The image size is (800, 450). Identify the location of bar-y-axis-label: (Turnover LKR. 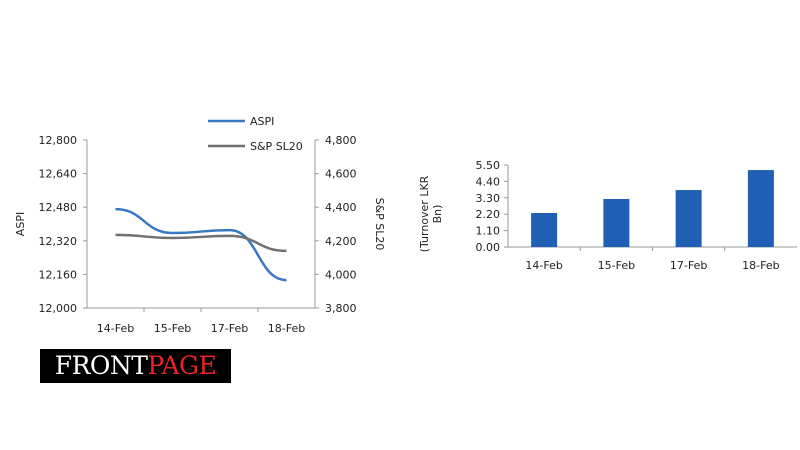
(424, 213).